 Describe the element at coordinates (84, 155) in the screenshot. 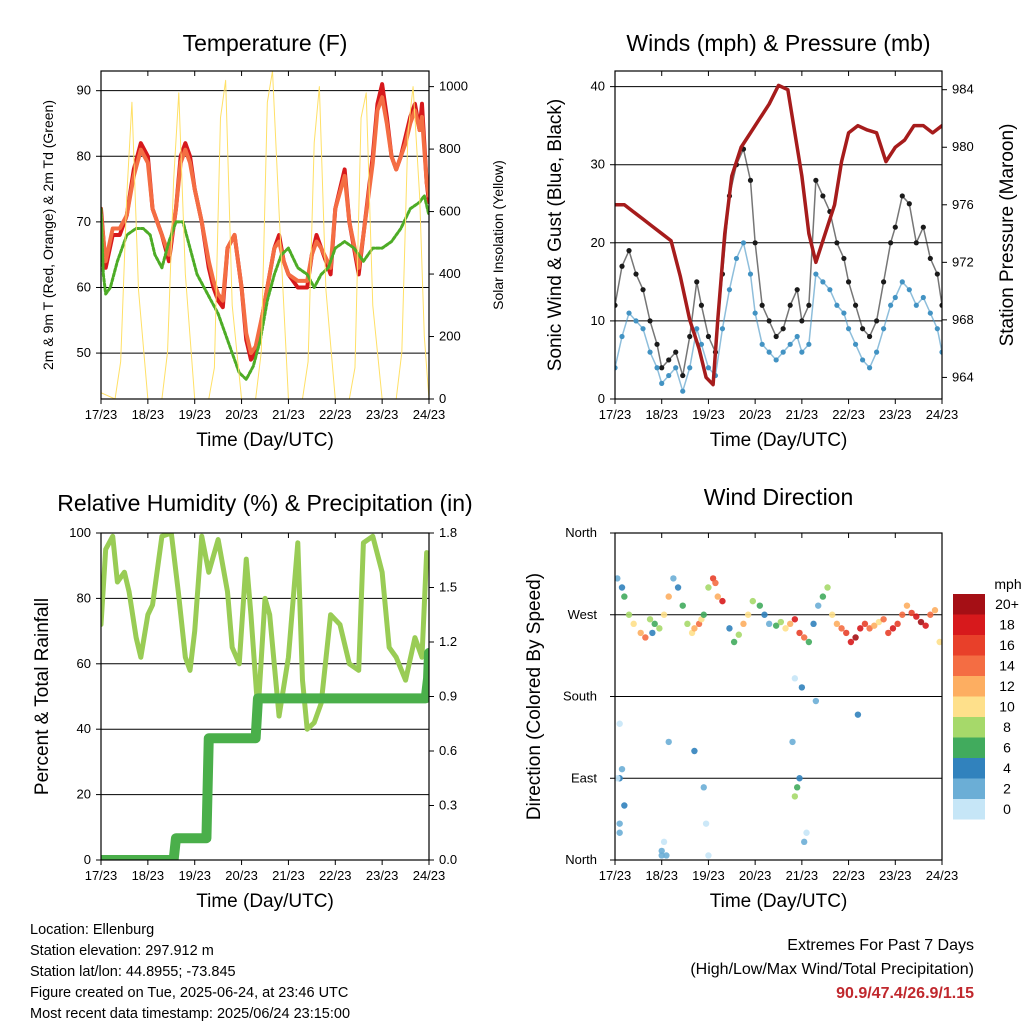

I see `temp-ytick-label: 80` at that location.